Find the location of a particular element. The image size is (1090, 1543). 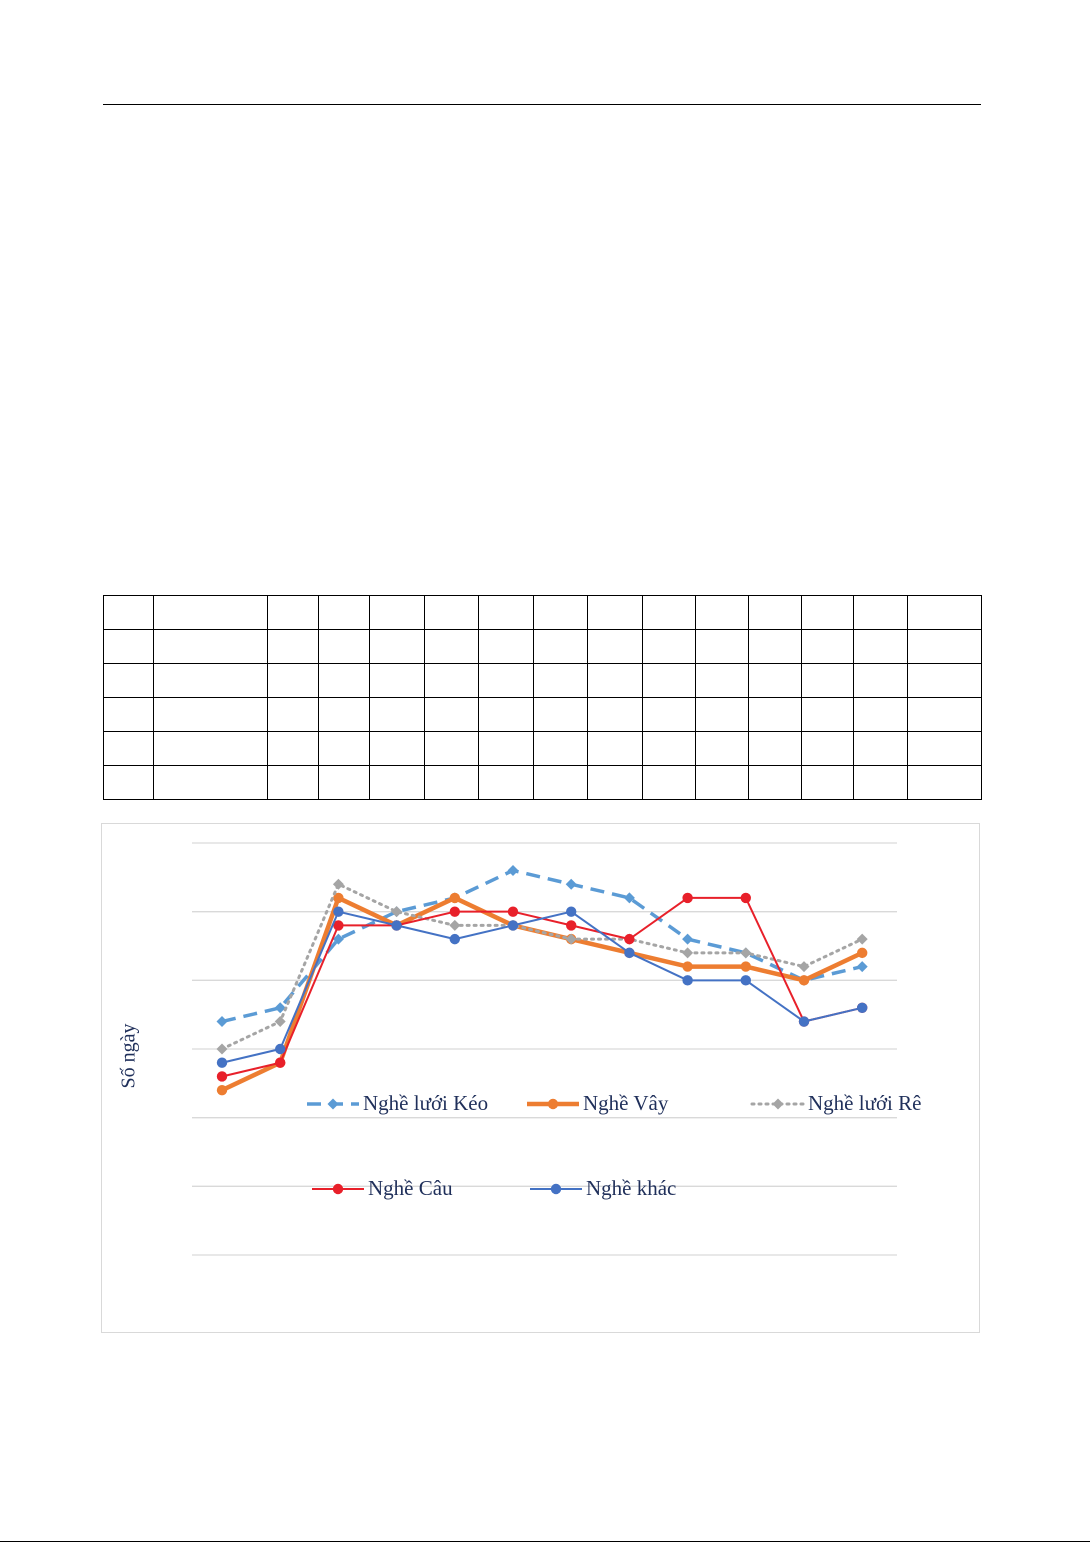

data-table-empty is located at coordinates (542, 697).